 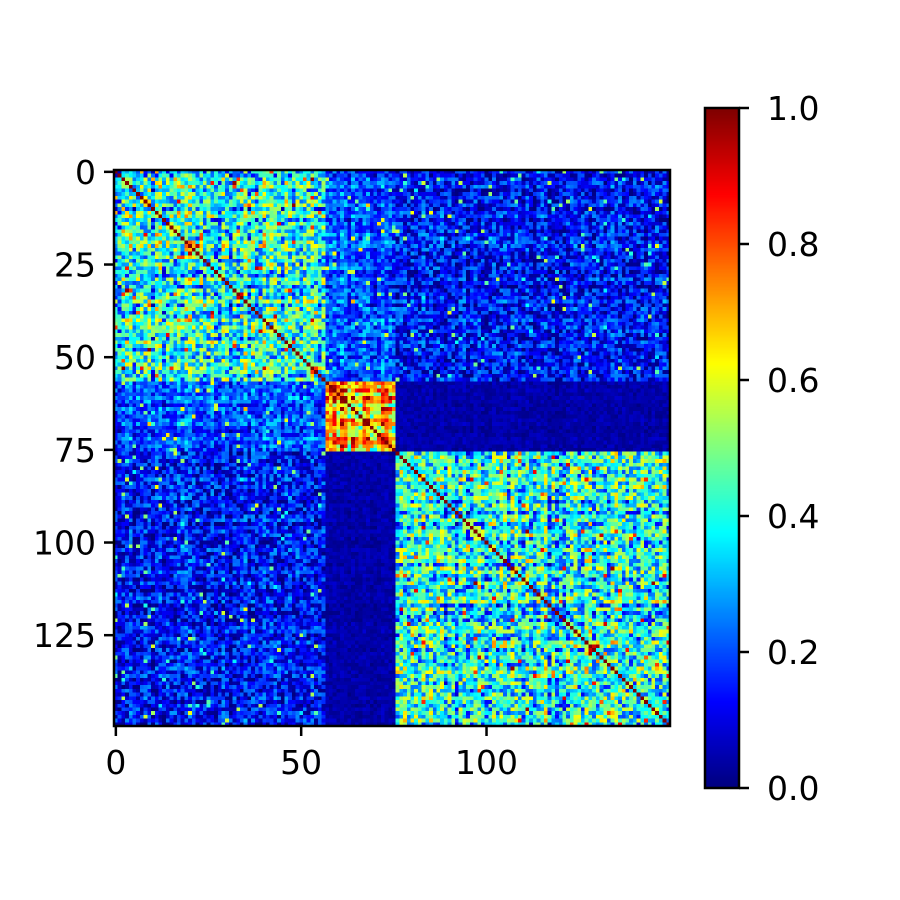 I want to click on x-axis-ticks: 0 50 100, so click(x=311, y=754).